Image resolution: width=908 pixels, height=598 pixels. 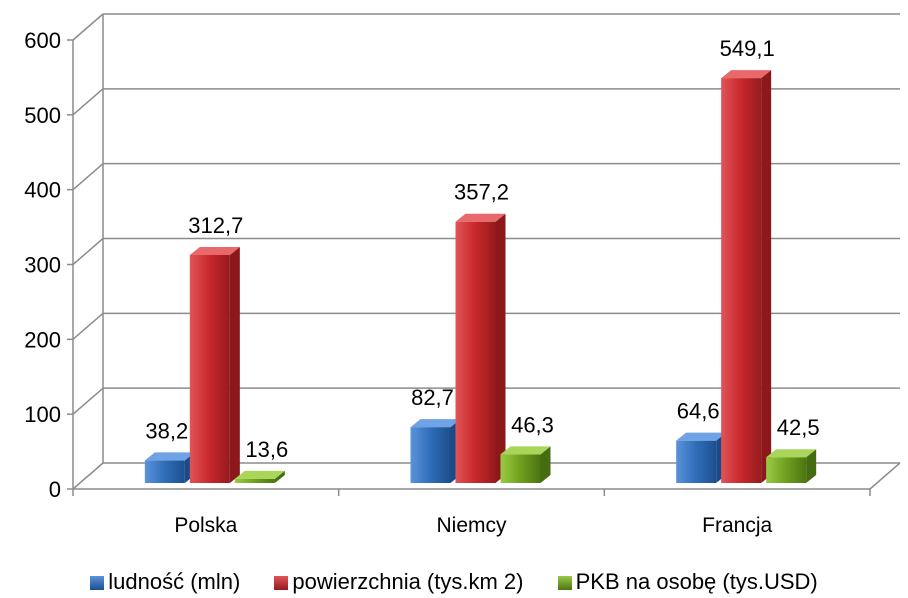 I want to click on data-label: 312,7, so click(x=215, y=225).